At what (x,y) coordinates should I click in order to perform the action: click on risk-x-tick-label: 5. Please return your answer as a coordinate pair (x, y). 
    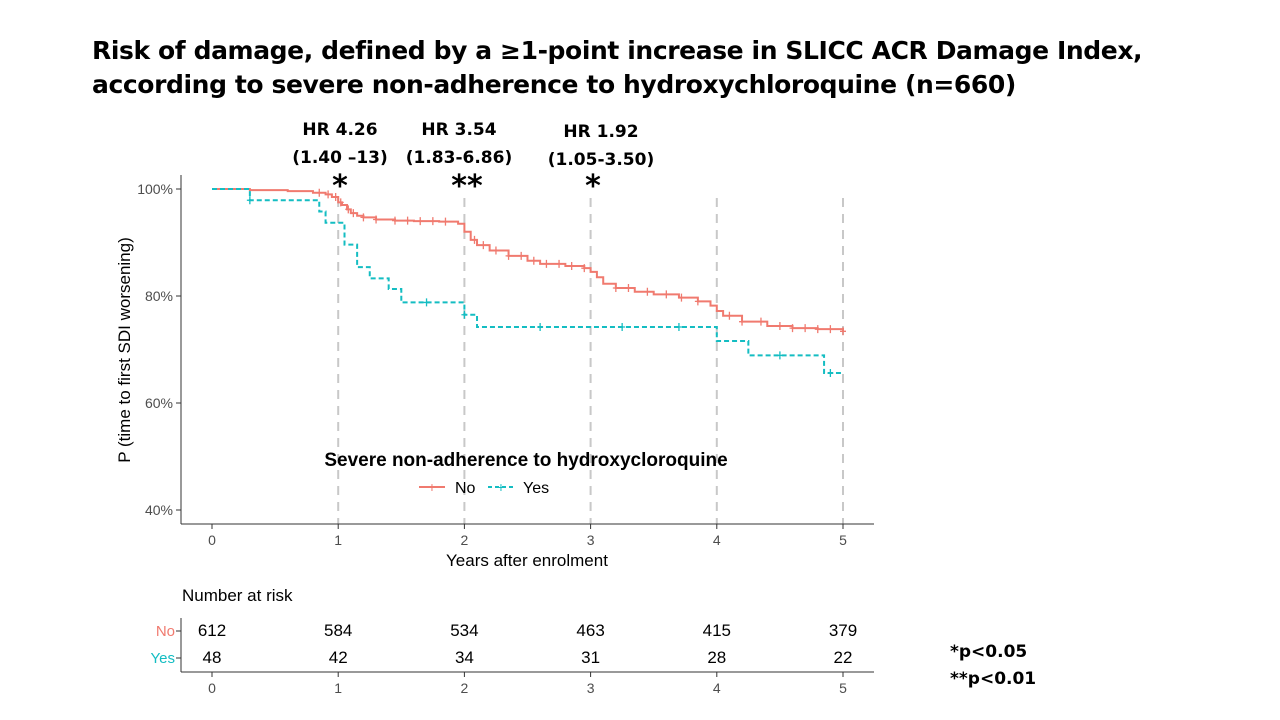
    Looking at the image, I should click on (843, 688).